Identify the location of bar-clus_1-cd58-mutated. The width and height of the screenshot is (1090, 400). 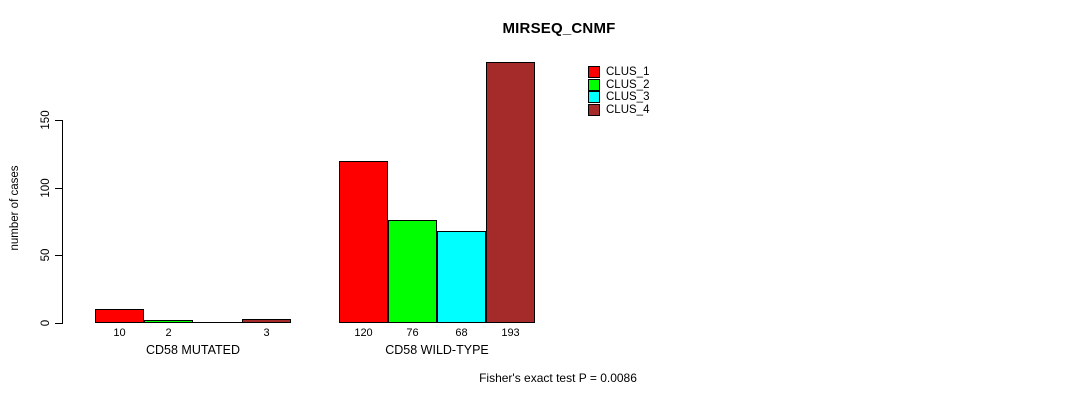
(119, 316).